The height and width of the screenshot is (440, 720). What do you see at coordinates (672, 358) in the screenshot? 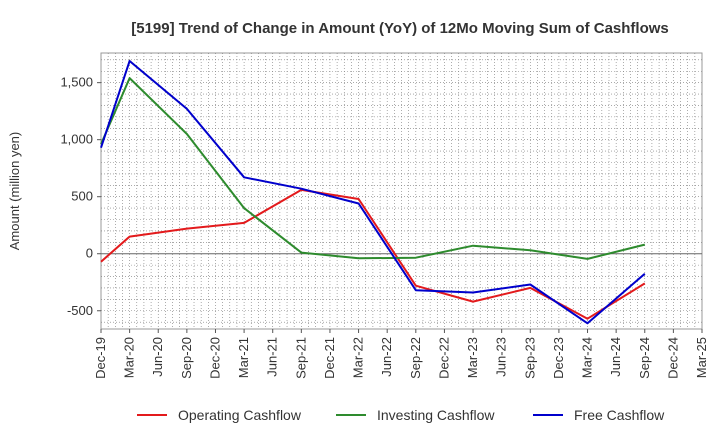
I see `x-tick-label: Dec-24` at bounding box center [672, 358].